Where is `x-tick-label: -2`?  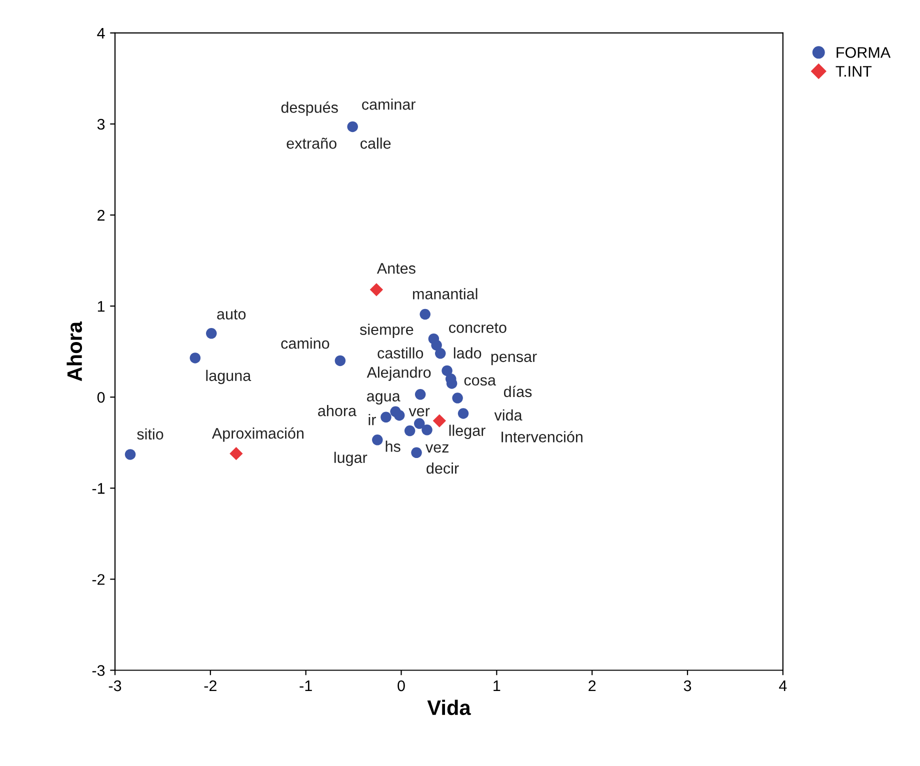 x-tick-label: -2 is located at coordinates (210, 686).